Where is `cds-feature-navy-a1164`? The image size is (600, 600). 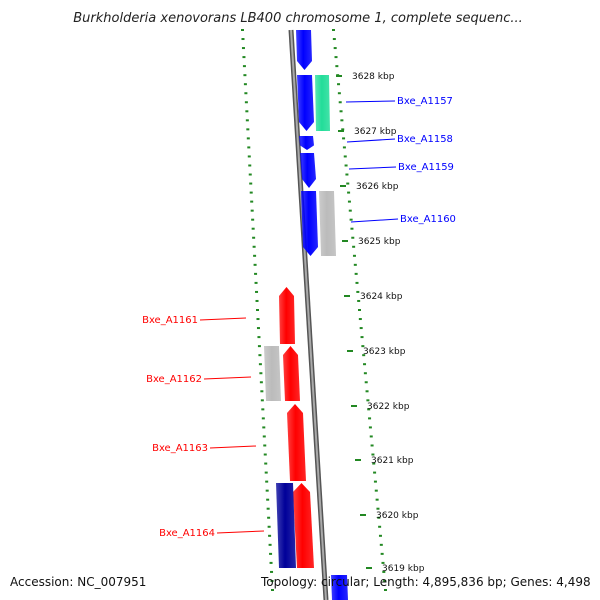
cds-feature-navy-a1164 is located at coordinates (286, 525).